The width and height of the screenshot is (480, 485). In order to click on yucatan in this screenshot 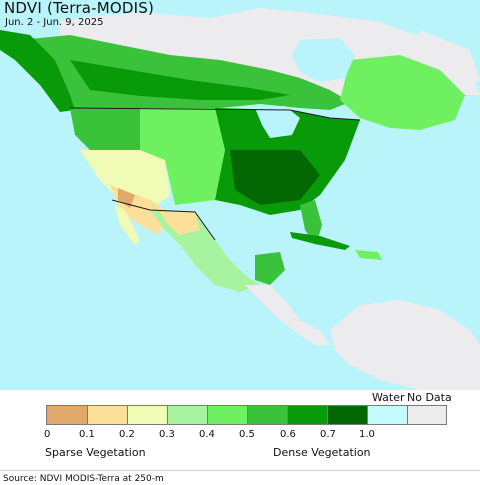, I will do `click(270, 268)`.